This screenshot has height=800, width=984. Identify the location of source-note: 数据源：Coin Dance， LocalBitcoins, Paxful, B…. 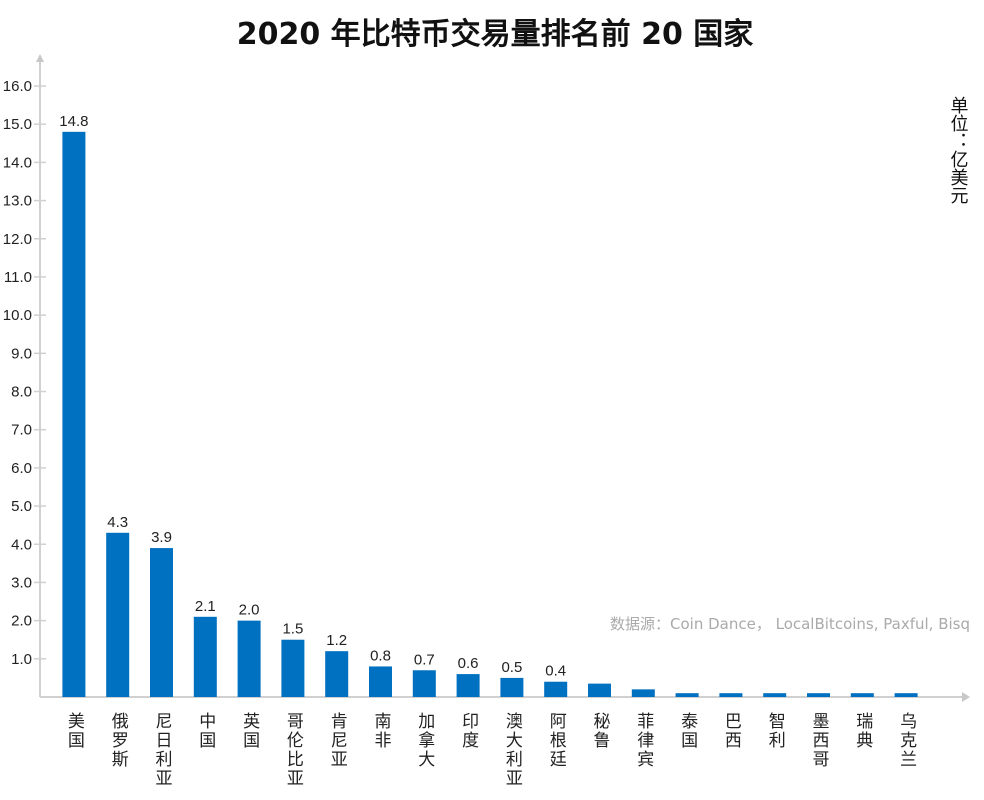
(790, 624).